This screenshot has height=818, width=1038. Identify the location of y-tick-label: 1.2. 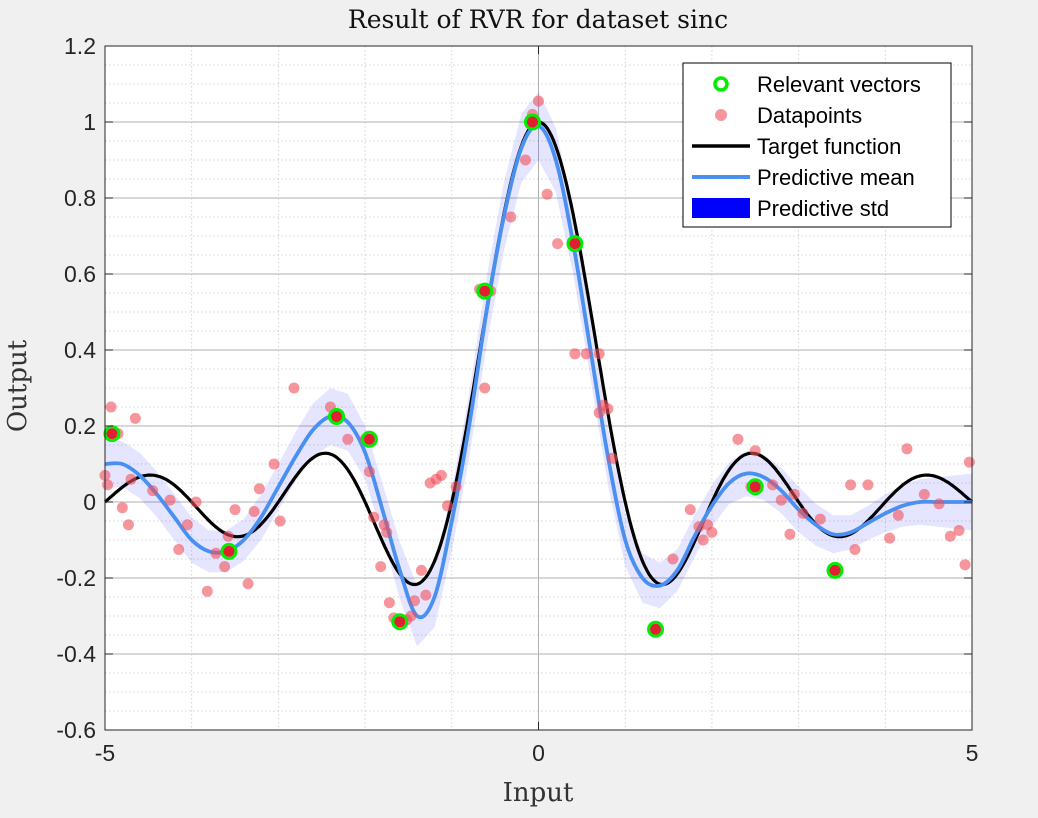
(80, 46).